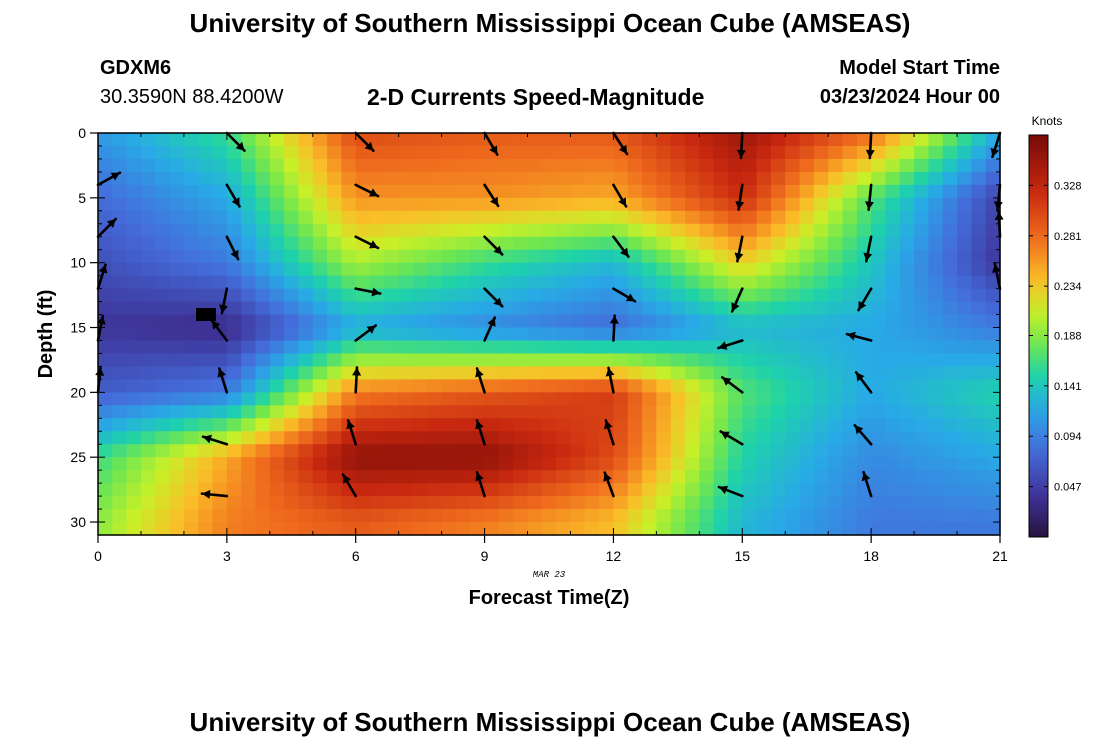 The width and height of the screenshot is (1100, 750). I want to click on colorbar-tick-label: 0.188, so click(1068, 336).